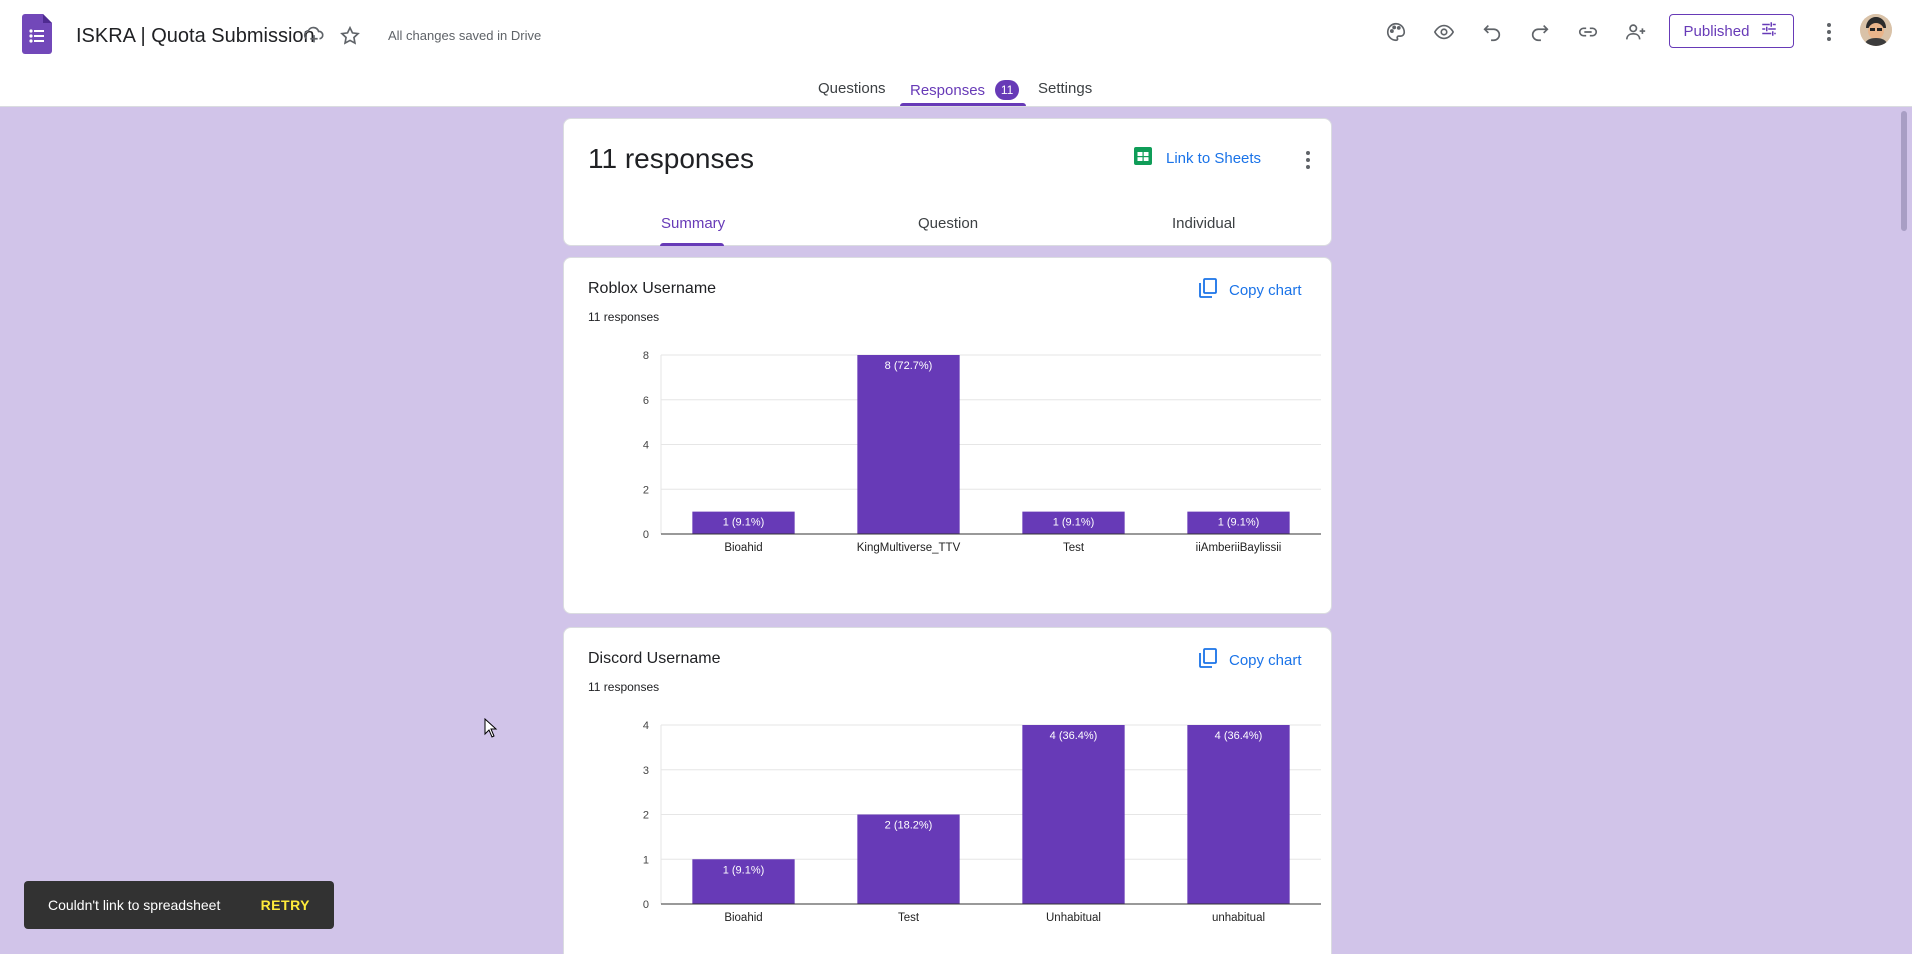  I want to click on x-category-label: Unhabitual, so click(1073, 918).